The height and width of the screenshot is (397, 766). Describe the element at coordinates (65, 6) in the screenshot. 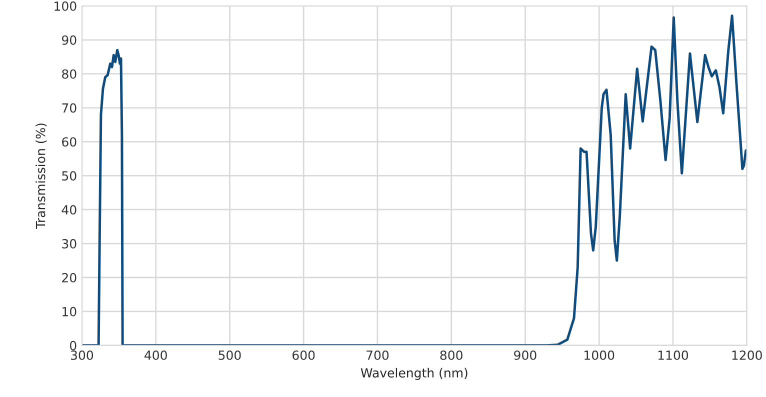

I see `y-tick-label: 100` at that location.